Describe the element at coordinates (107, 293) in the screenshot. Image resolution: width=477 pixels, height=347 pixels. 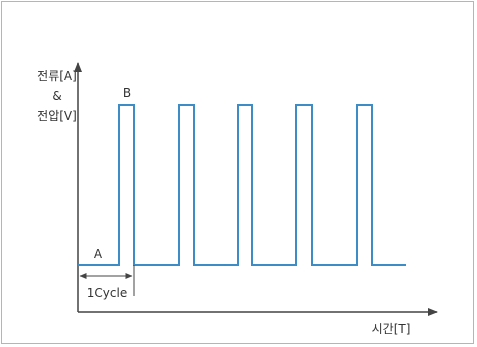
I see `cycle-label: 1Cycle` at that location.